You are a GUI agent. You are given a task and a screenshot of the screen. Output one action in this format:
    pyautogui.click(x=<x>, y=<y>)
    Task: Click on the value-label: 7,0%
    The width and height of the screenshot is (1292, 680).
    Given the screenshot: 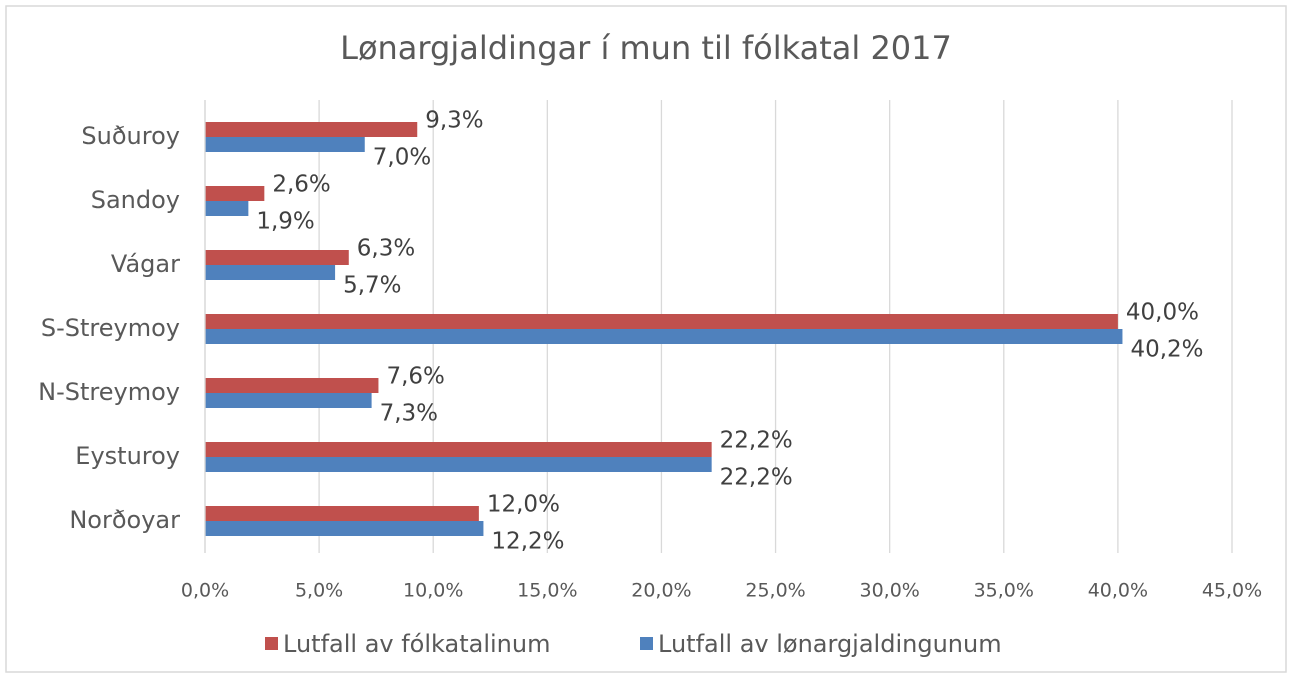 What is the action you would take?
    pyautogui.click(x=402, y=158)
    